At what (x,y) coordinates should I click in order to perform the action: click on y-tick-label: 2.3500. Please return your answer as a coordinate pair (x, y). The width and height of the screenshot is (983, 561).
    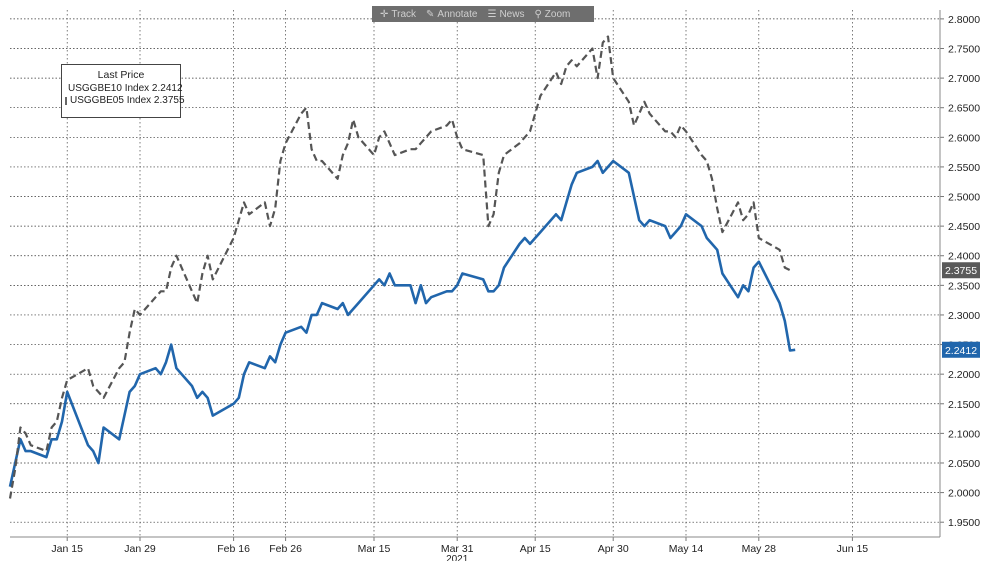
    Looking at the image, I should click on (964, 286).